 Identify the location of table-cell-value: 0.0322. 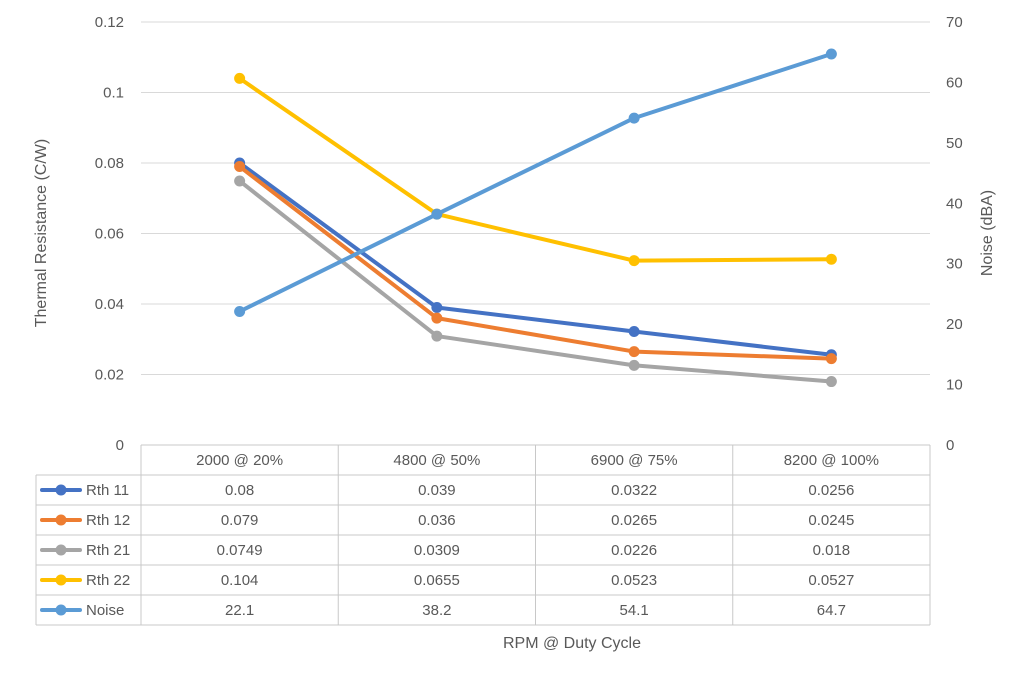
(634, 490).